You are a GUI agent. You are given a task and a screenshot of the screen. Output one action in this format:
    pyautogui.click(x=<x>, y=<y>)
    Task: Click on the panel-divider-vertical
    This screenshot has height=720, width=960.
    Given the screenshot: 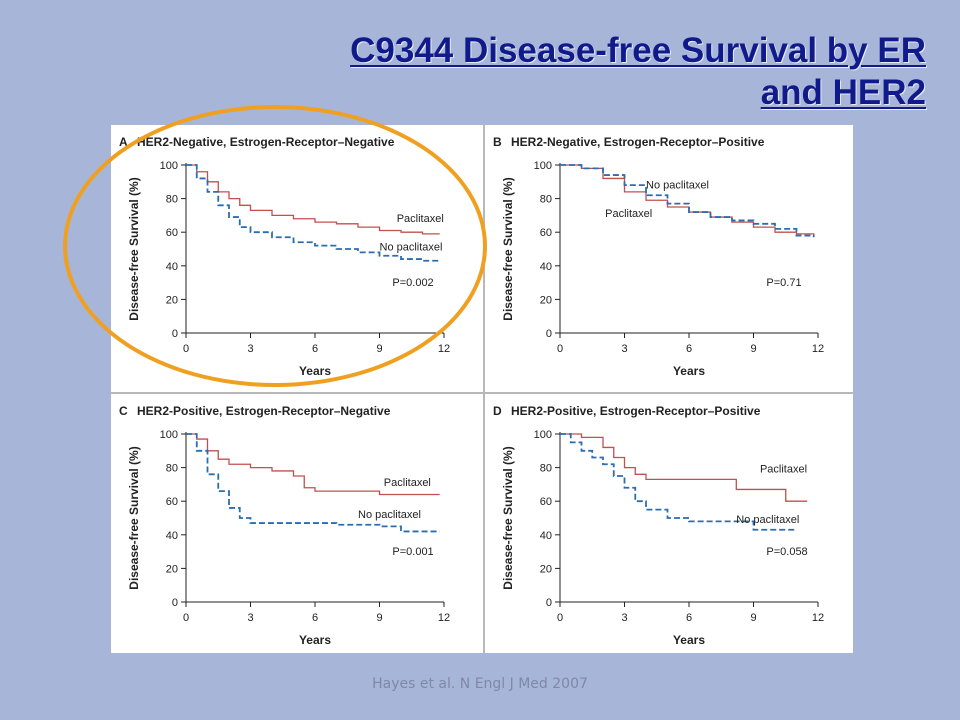 What is the action you would take?
    pyautogui.click(x=484, y=389)
    